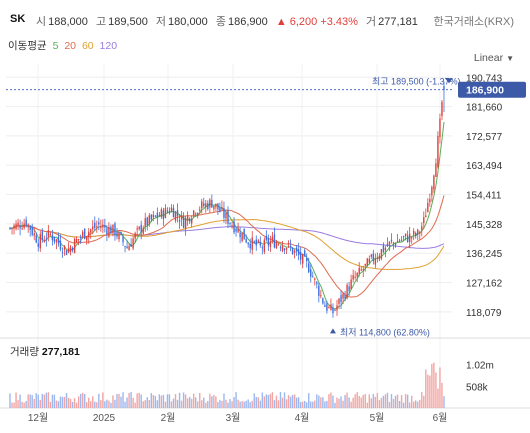 This screenshot has width=530, height=433. What do you see at coordinates (70, 46) in the screenshot?
I see `ma-legend-20: 20` at bounding box center [70, 46].